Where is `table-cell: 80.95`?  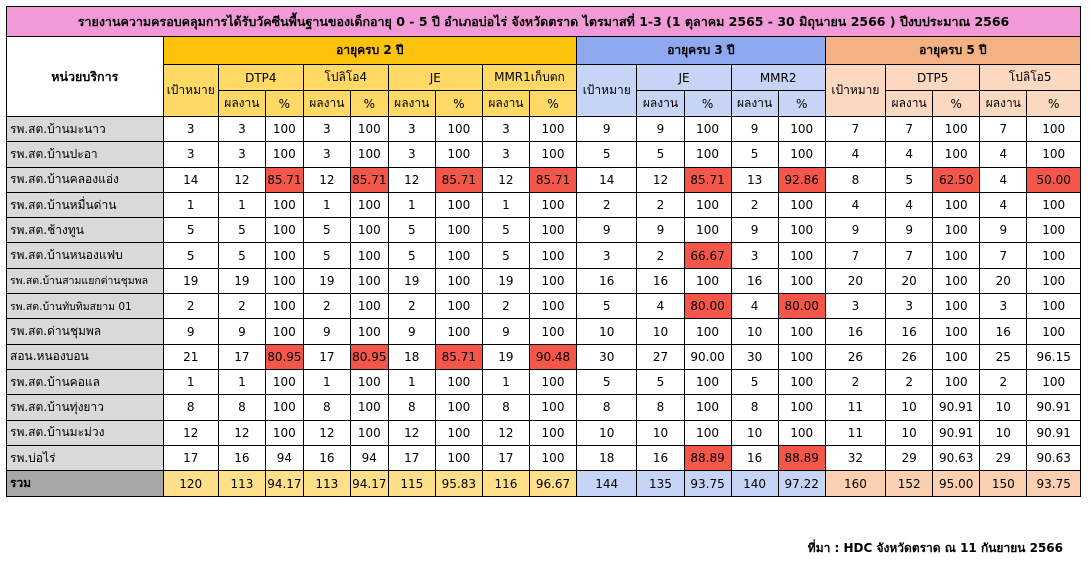
table-cell: 80.95 is located at coordinates (284, 356).